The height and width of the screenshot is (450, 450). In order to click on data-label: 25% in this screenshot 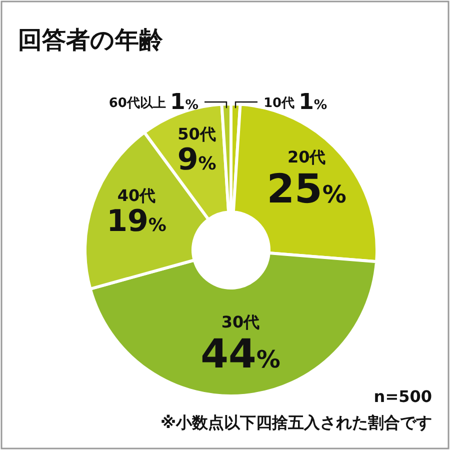, I will do `click(306, 189)`.